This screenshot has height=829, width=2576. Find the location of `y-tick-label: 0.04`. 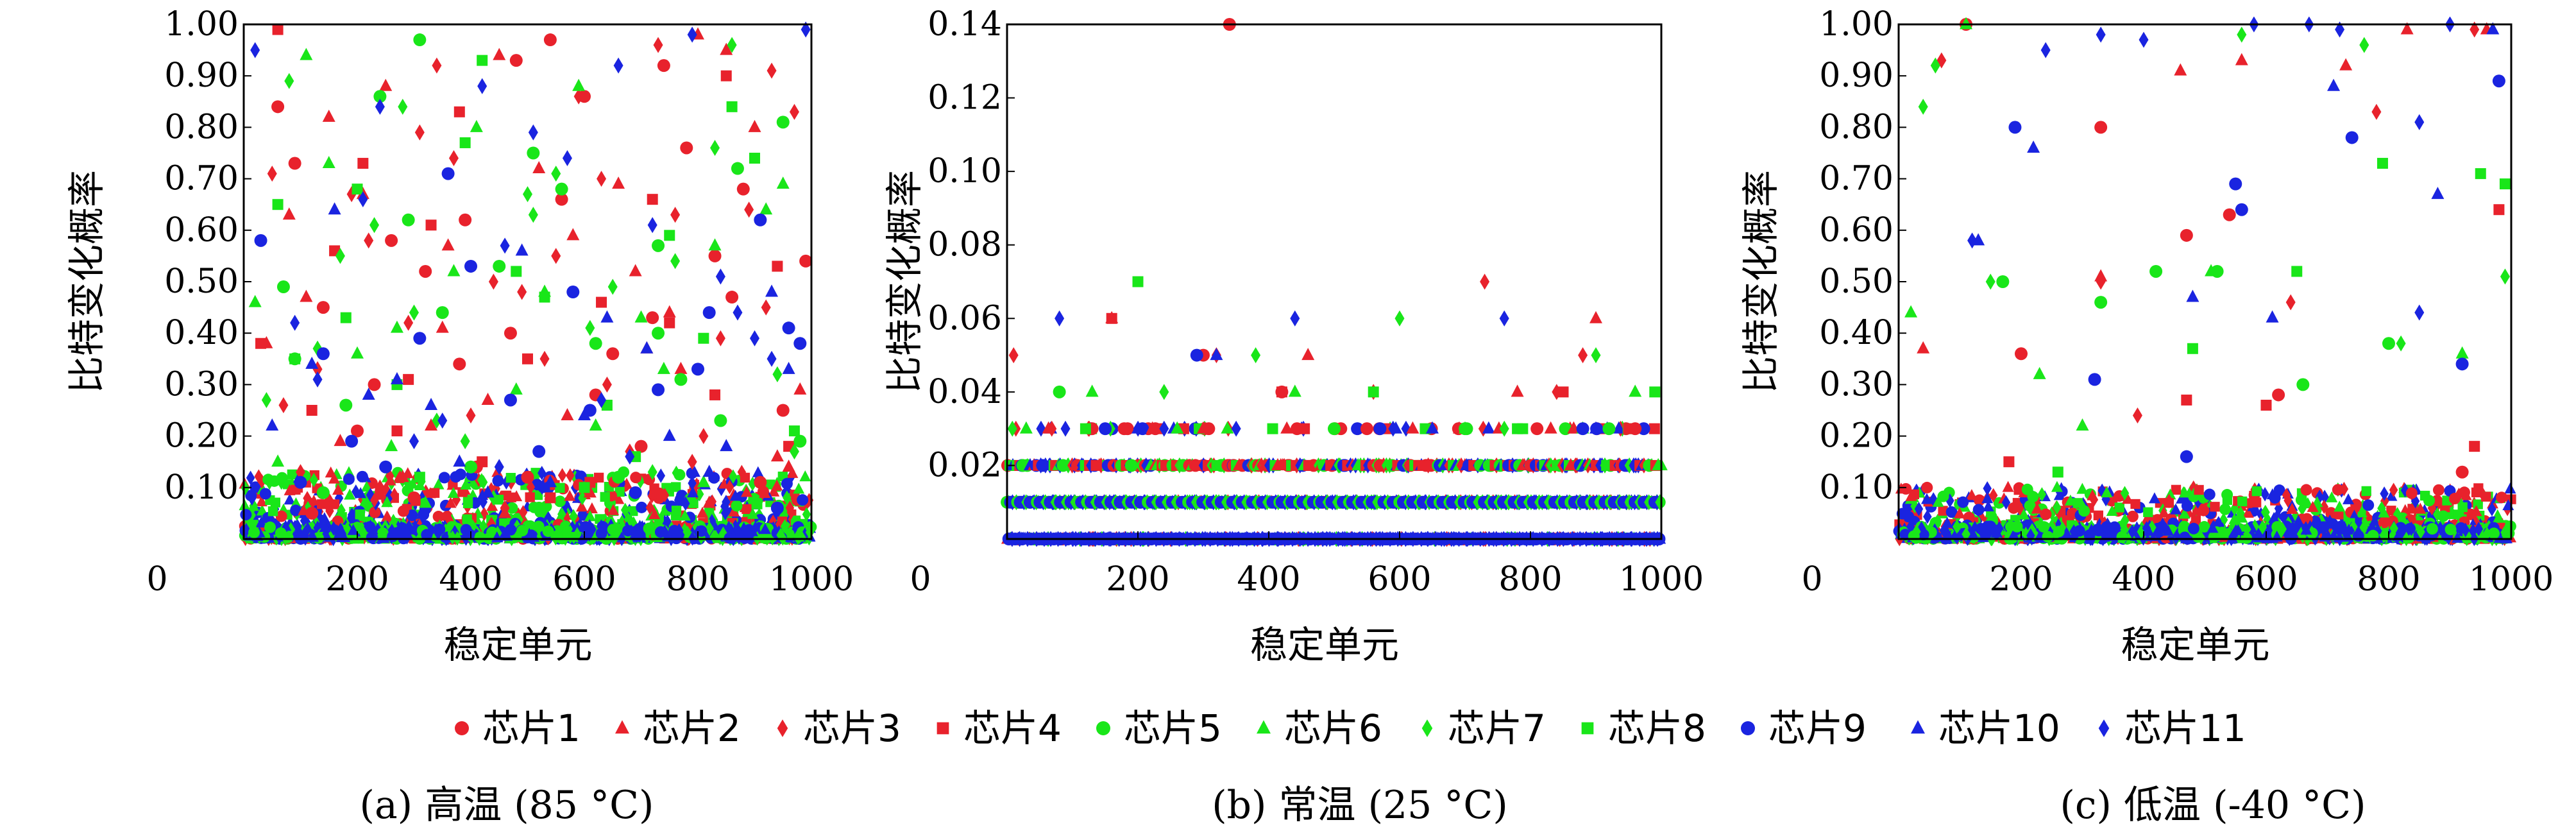

y-tick-label: 0.04 is located at coordinates (965, 392).